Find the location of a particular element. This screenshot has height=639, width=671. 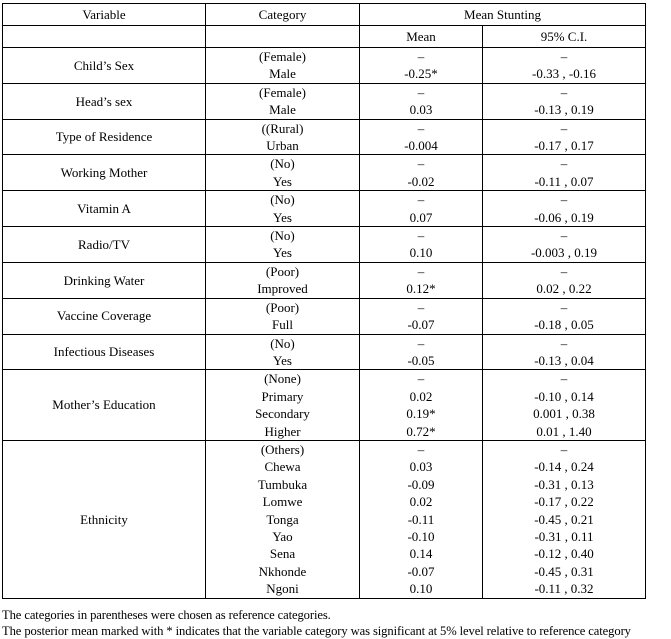

ci-cell: -0.18 , 0.05 is located at coordinates (564, 325).